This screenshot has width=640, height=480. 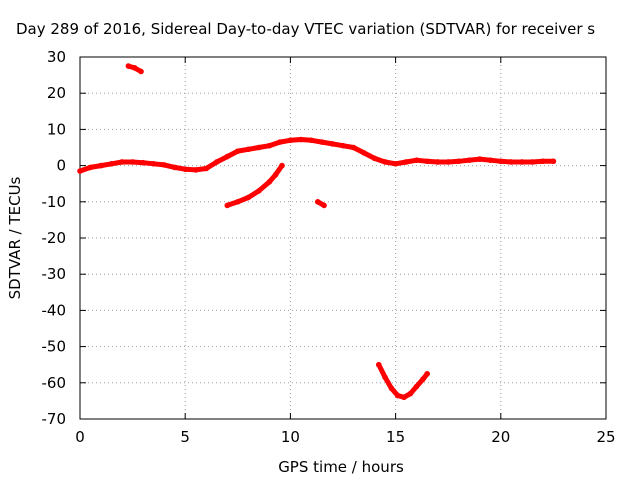 I want to click on y-tick-label: 0, so click(x=61, y=166).